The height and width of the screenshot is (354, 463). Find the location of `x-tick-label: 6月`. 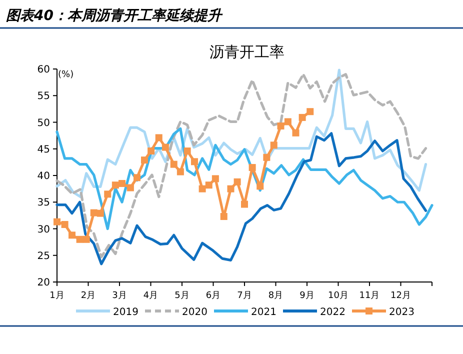

x-tick-label: 6月 is located at coordinates (213, 296).